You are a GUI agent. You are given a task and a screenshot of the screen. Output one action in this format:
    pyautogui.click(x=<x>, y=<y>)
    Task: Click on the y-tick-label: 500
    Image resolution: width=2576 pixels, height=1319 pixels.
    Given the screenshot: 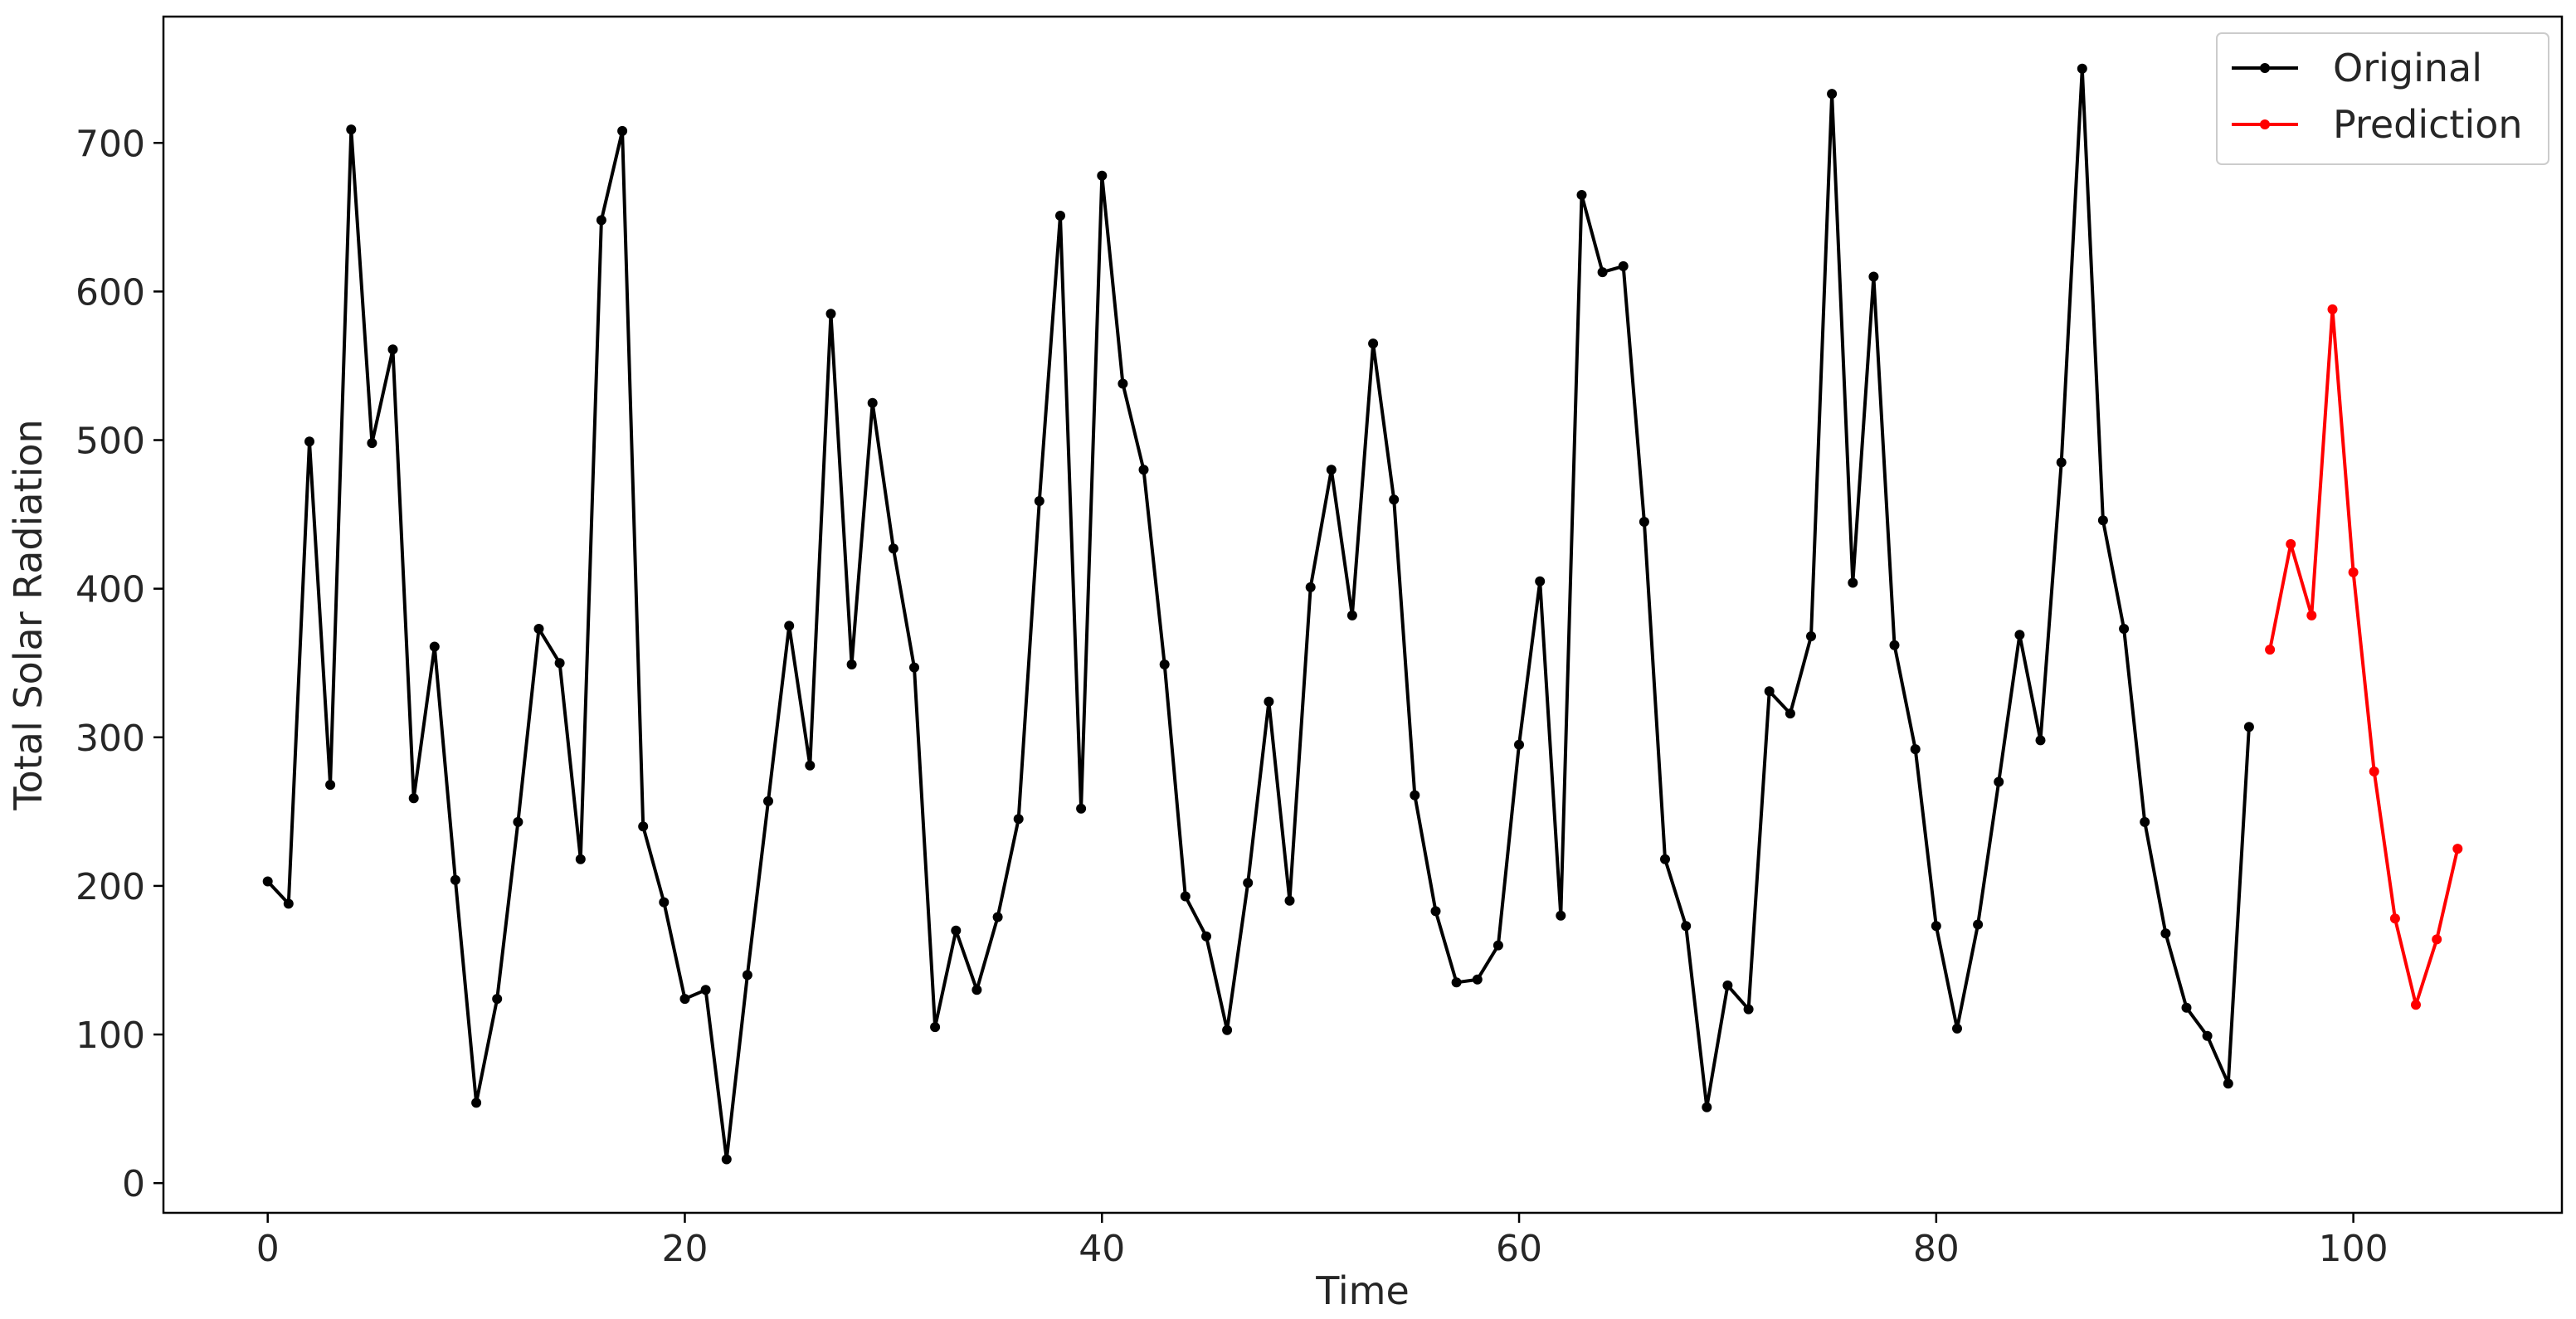 What is the action you would take?
    pyautogui.click(x=110, y=442)
    